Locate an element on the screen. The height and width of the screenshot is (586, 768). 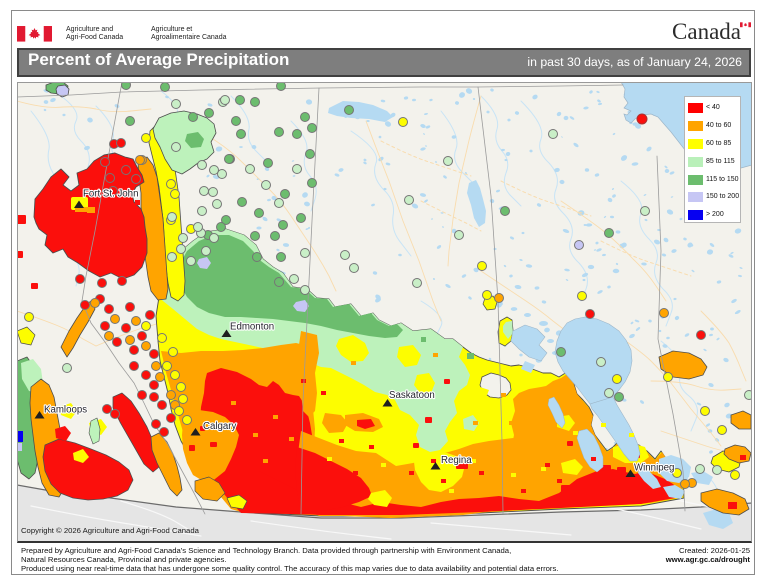
svg-text: Winnipeg is located at coordinates (654, 467).